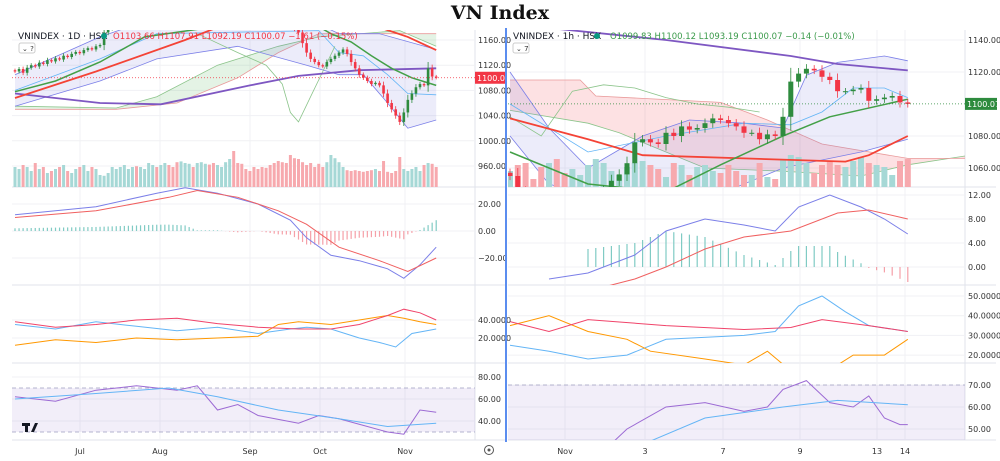 The image size is (1000, 461). What do you see at coordinates (30, 427) in the screenshot?
I see `tradingview-logo` at bounding box center [30, 427].